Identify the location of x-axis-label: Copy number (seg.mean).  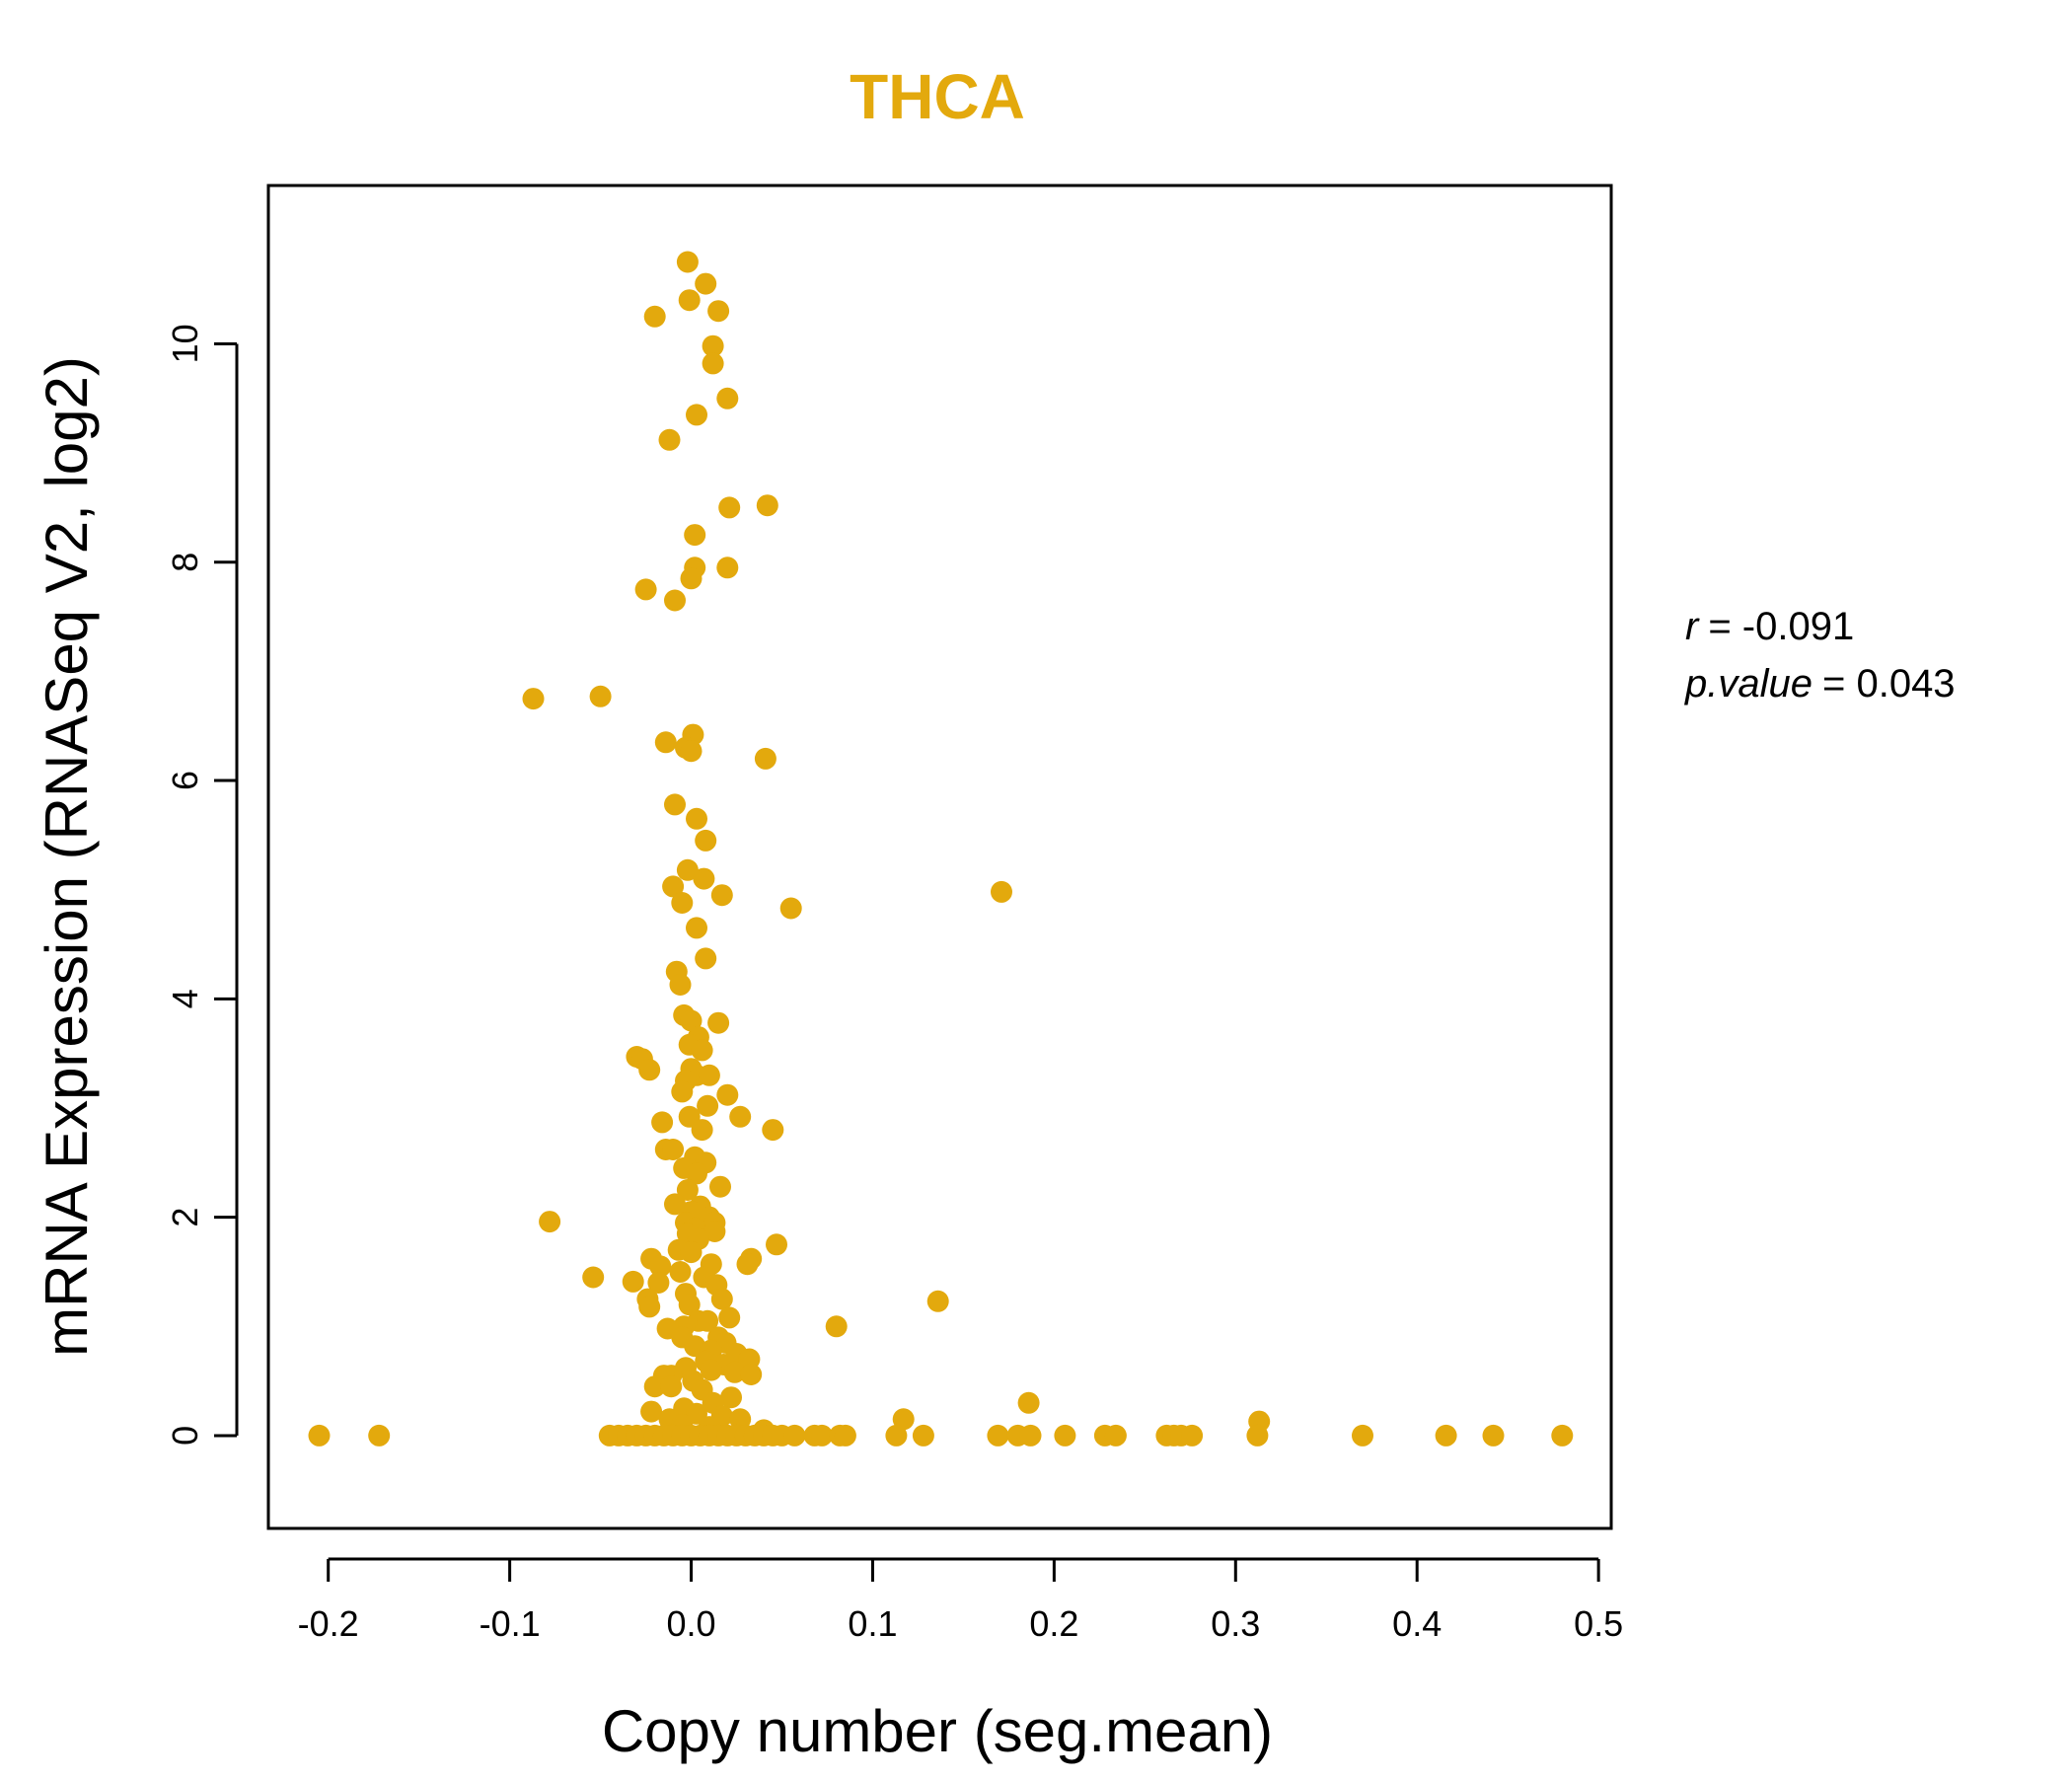
(938, 1731).